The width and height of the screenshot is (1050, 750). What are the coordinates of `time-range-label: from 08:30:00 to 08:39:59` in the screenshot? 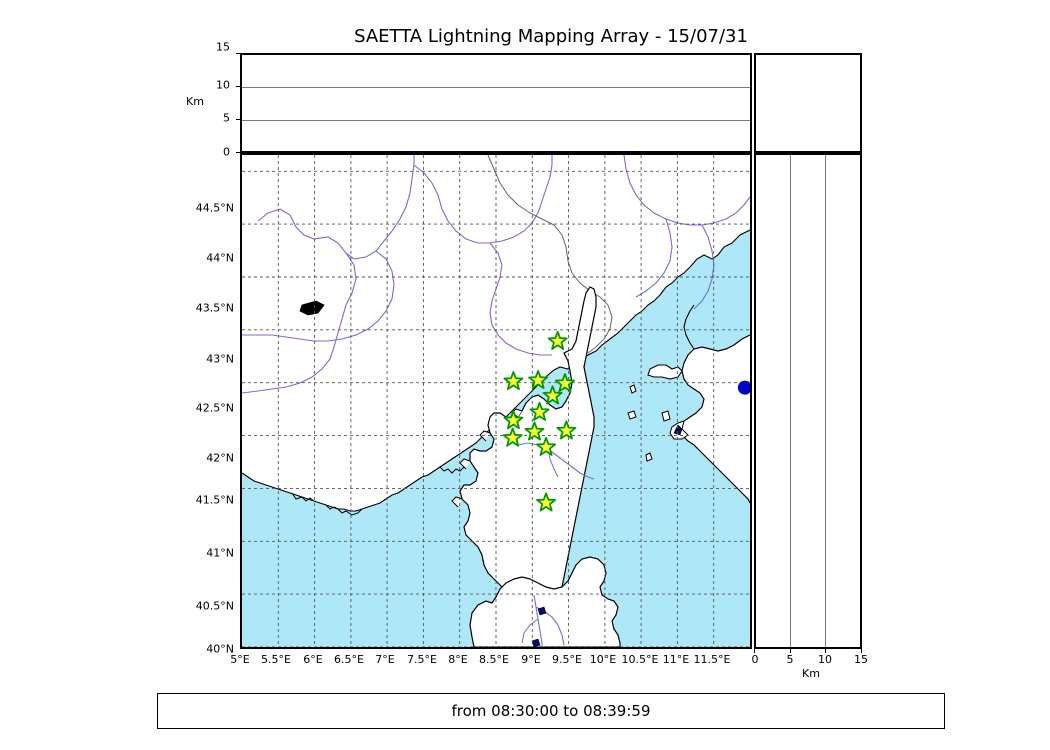 It's located at (551, 711).